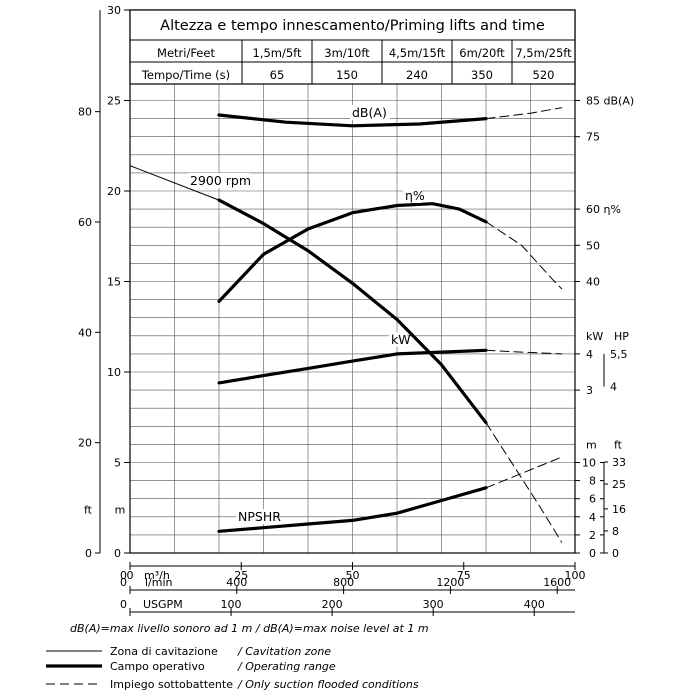  What do you see at coordinates (171, 684) in the screenshot?
I see `legend-label-it: Impiego sottobattente` at bounding box center [171, 684].